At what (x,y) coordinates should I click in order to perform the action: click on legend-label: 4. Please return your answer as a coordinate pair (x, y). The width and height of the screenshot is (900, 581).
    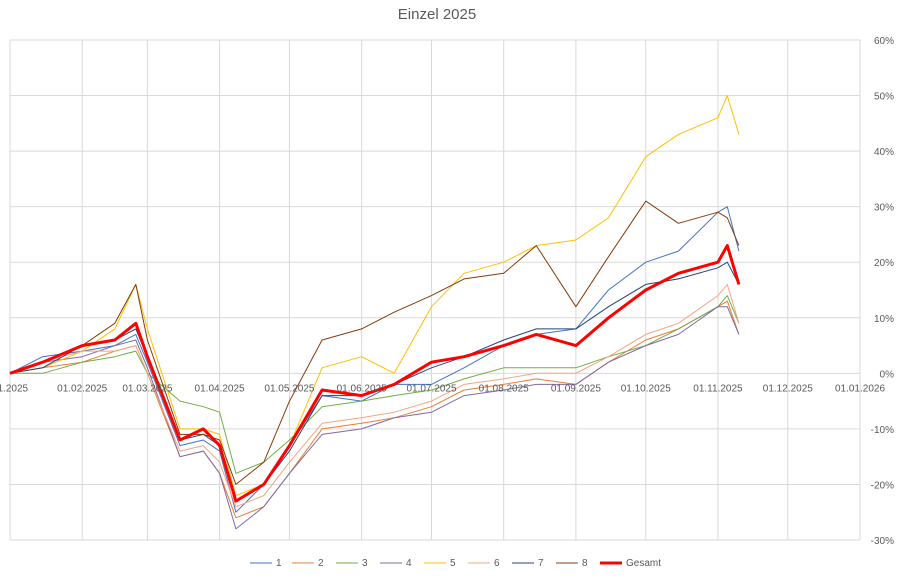
    Looking at the image, I should click on (409, 563).